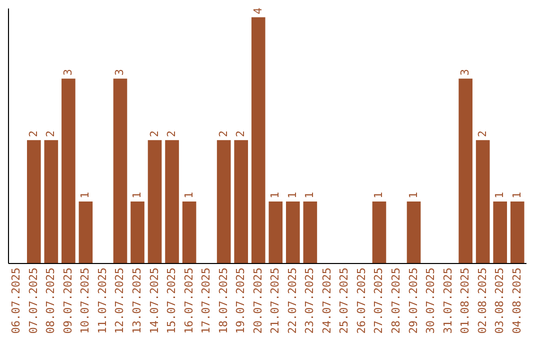 Image resolution: width=540 pixels, height=340 pixels. Describe the element at coordinates (396, 301) in the screenshot. I see `x-tick-label: 28.07.2025` at that location.